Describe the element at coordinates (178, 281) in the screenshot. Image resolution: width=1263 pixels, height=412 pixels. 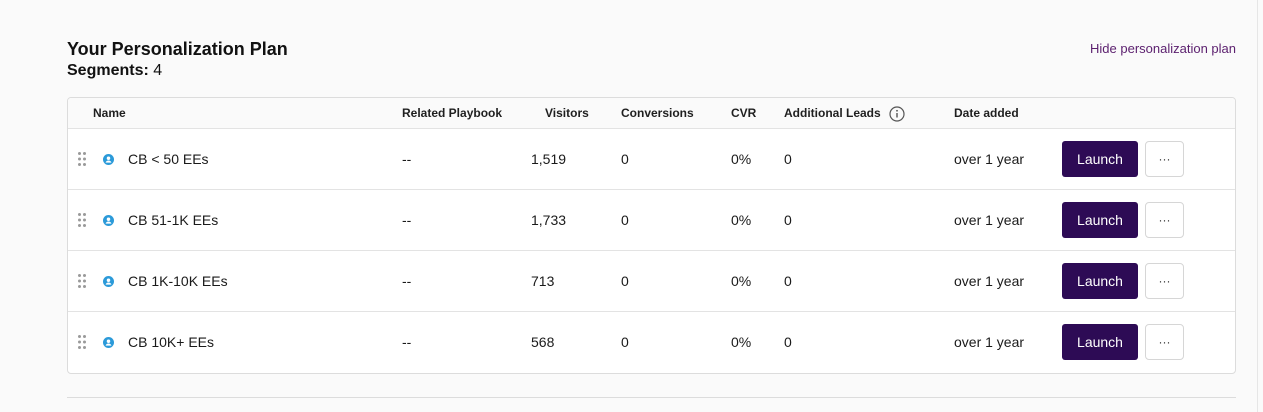
I see `segment-name: CB 1K-10K EEs` at that location.